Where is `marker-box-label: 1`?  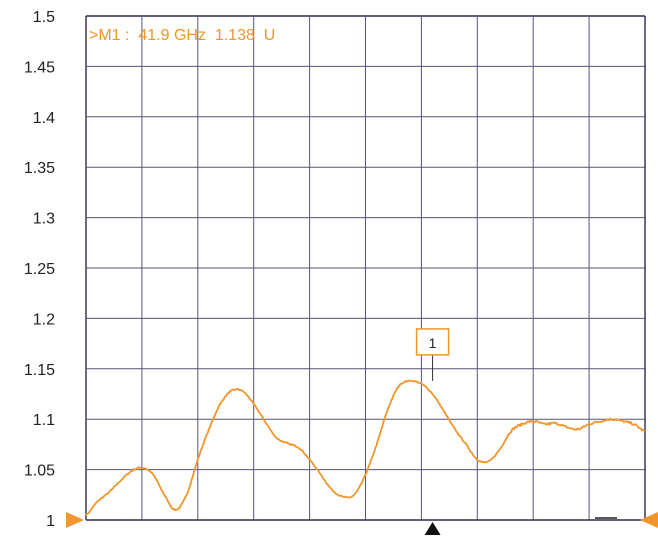 marker-box-label: 1 is located at coordinates (433, 343).